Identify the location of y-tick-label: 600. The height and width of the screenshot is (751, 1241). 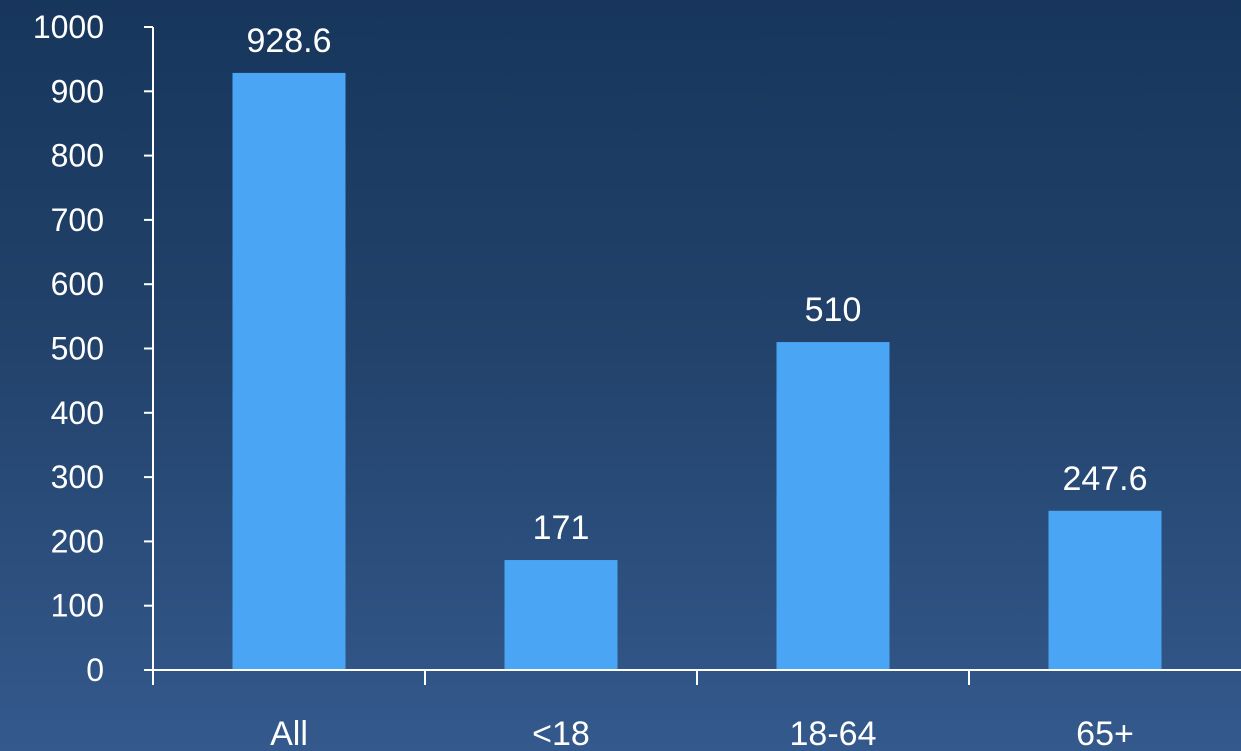
(77, 284).